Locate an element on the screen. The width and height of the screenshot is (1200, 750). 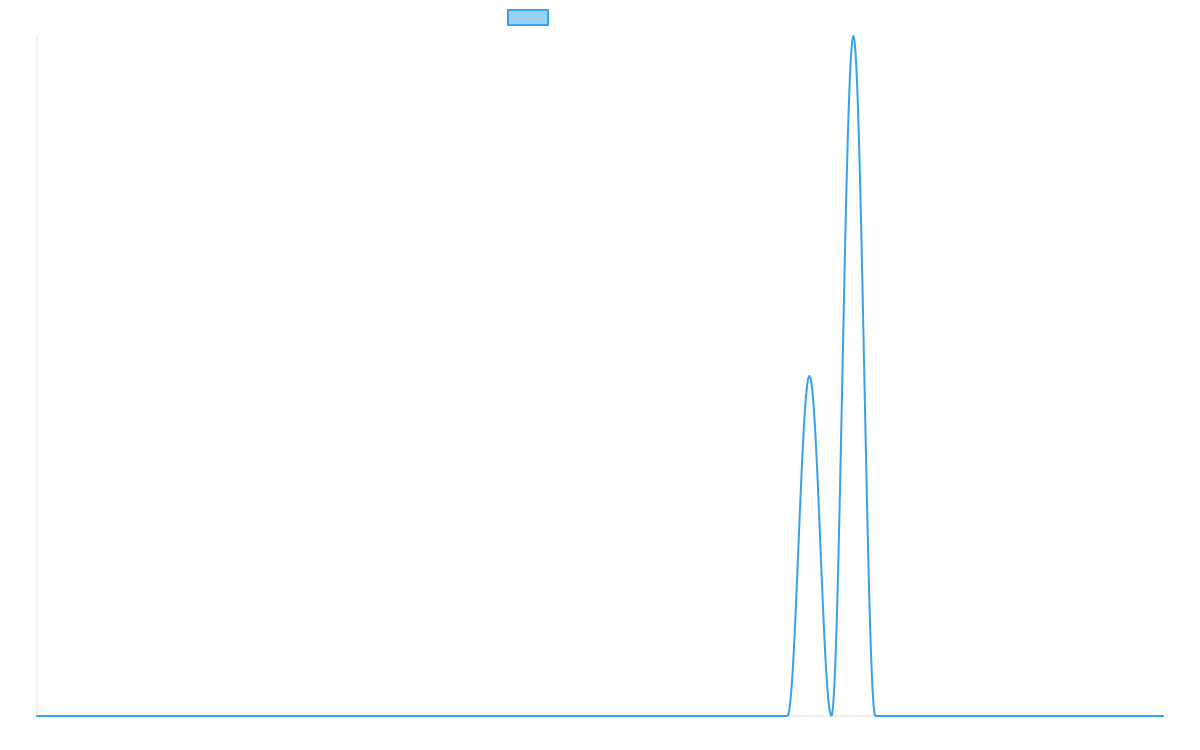
legend-swatch is located at coordinates (528, 17).